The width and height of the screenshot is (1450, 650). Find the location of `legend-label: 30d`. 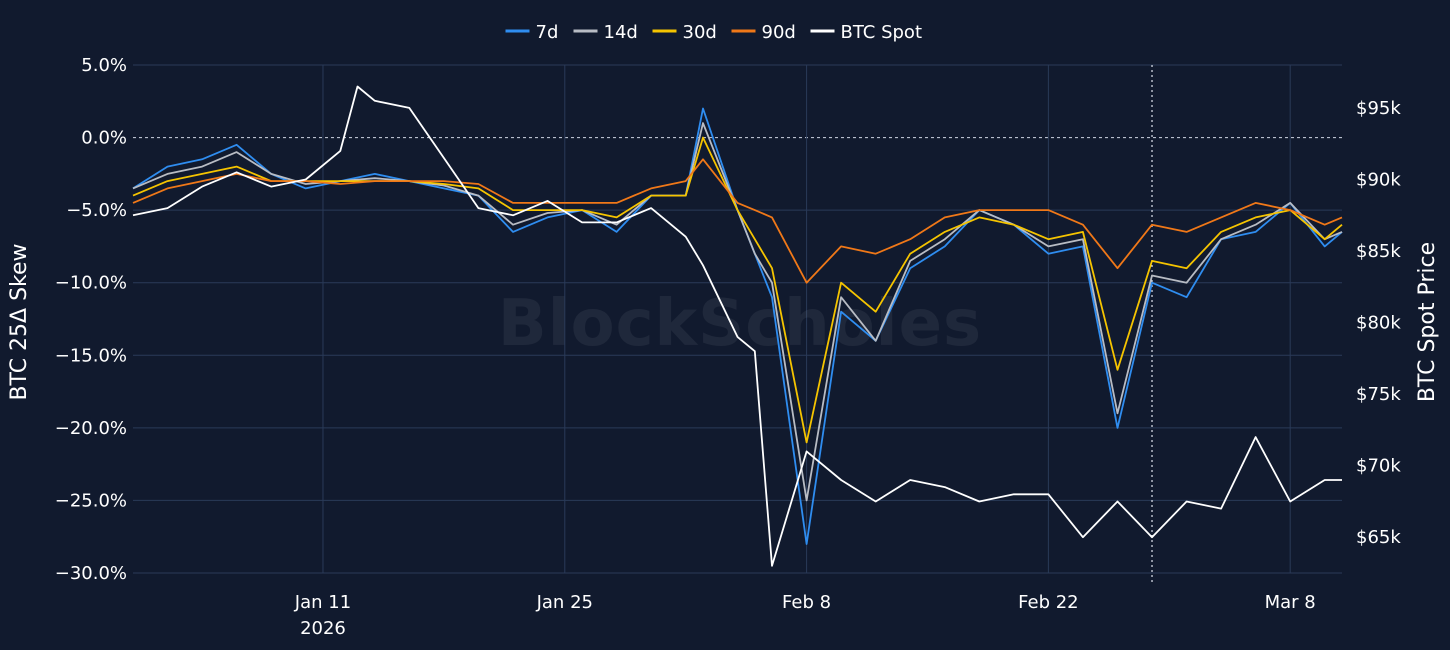

legend-label: 30d is located at coordinates (700, 32).